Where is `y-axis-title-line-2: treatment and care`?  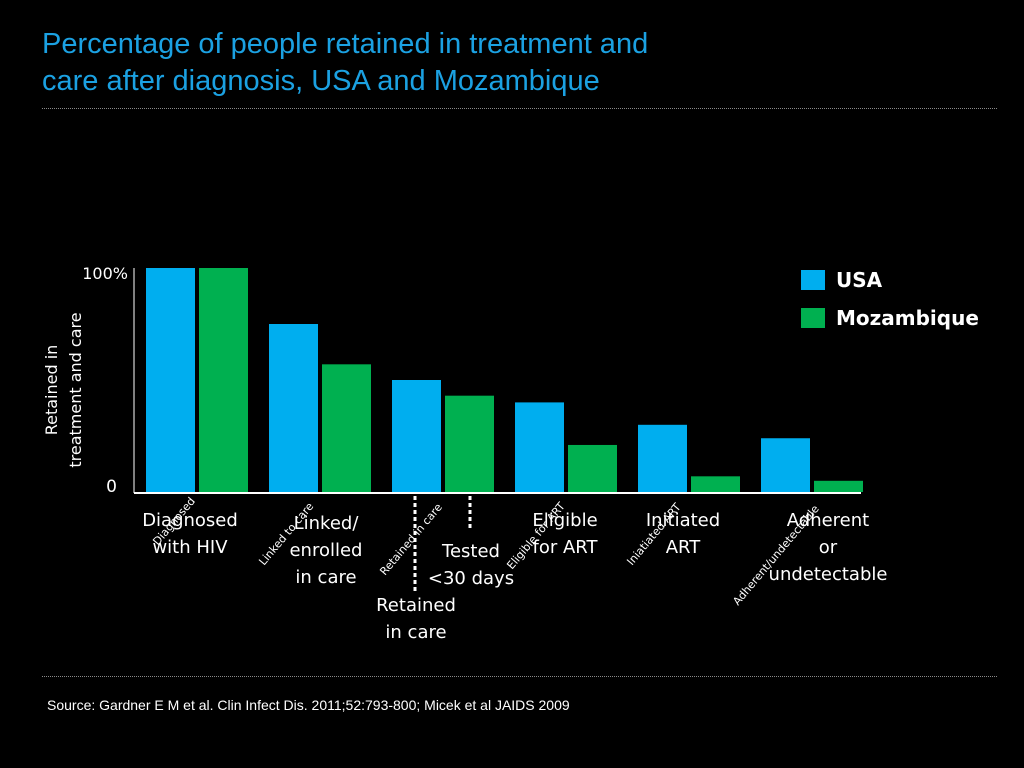 y-axis-title-line-2: treatment and care is located at coordinates (75, 389).